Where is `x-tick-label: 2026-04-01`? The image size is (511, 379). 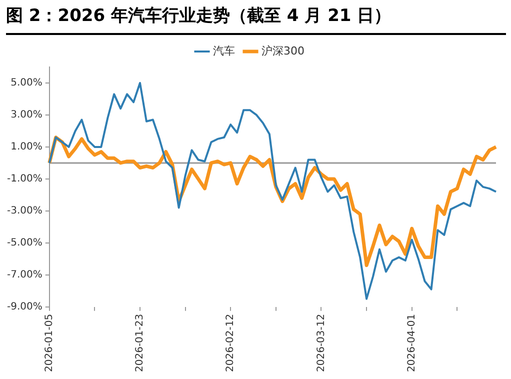
x-tick-label: 2026-04-01 is located at coordinates (412, 343).